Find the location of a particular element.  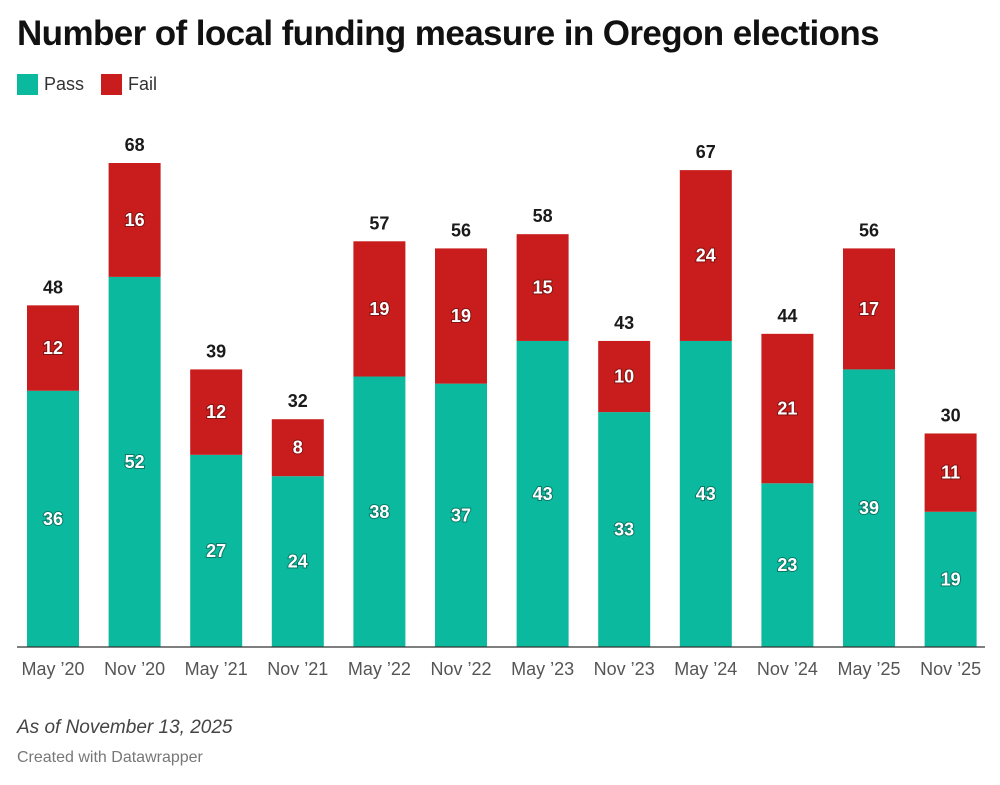

bar-value-label-fail: 8 is located at coordinates (298, 448).